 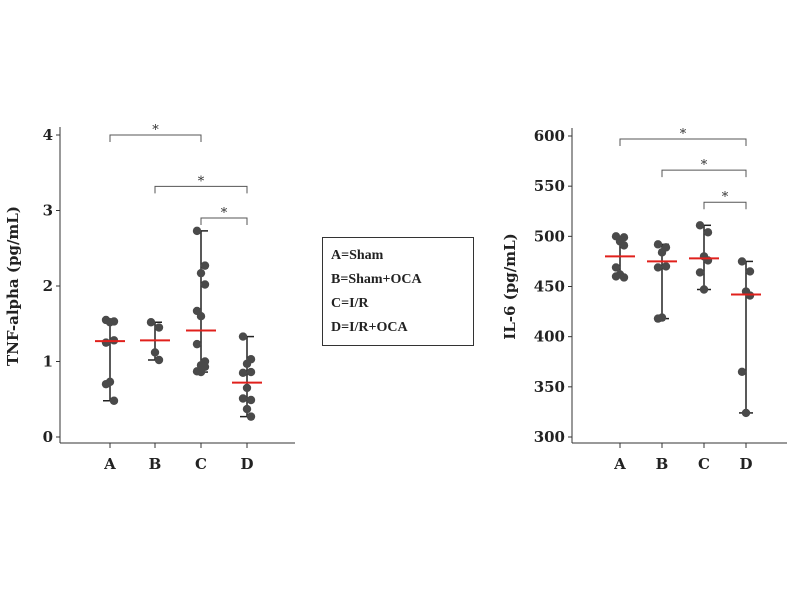 What do you see at coordinates (13, 286) in the screenshot?
I see `y-axis-label: TNF-alpha (pg/mL)` at bounding box center [13, 286].